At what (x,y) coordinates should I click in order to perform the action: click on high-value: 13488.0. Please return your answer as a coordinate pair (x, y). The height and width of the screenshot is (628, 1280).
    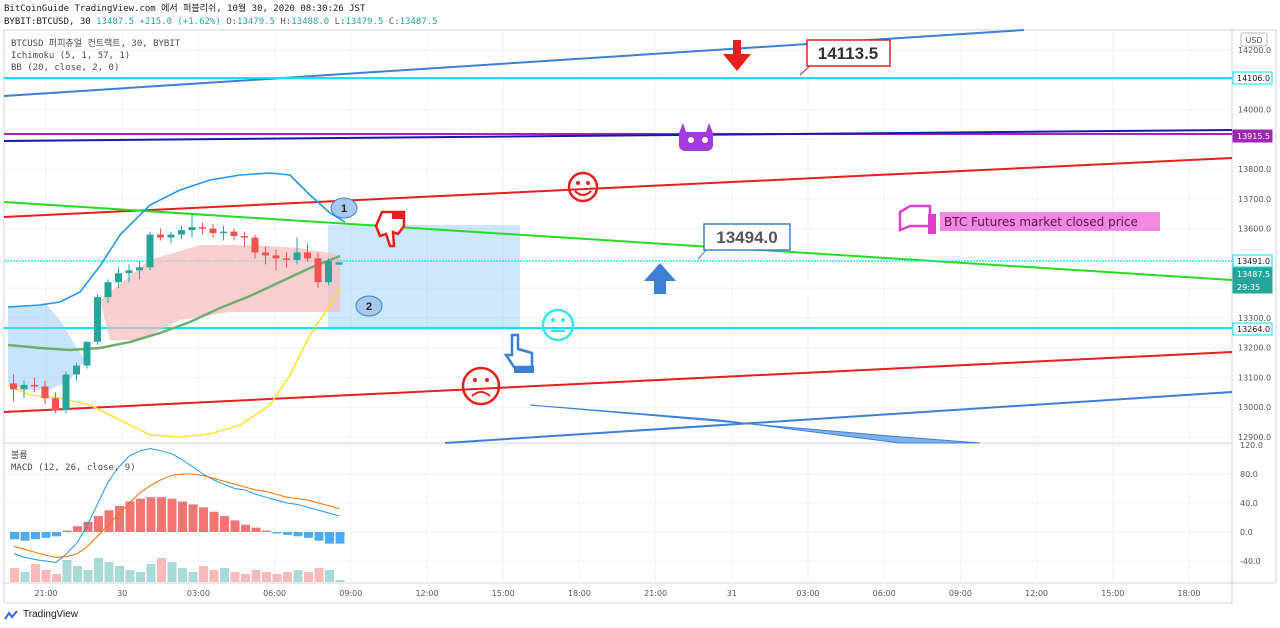
    Looking at the image, I should click on (310, 22).